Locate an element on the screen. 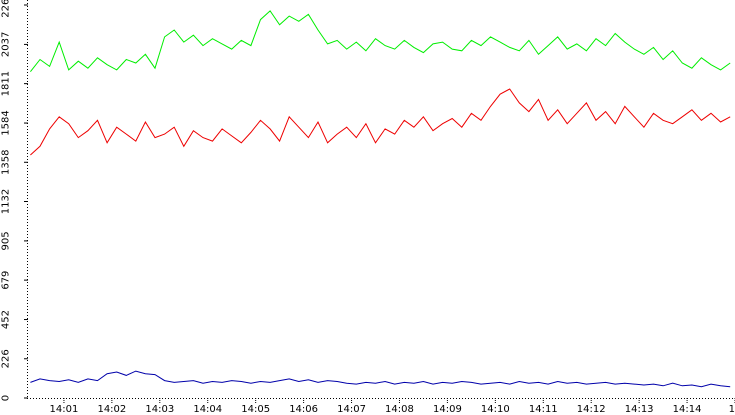  x-tick-label: 14:11 is located at coordinates (543, 409).